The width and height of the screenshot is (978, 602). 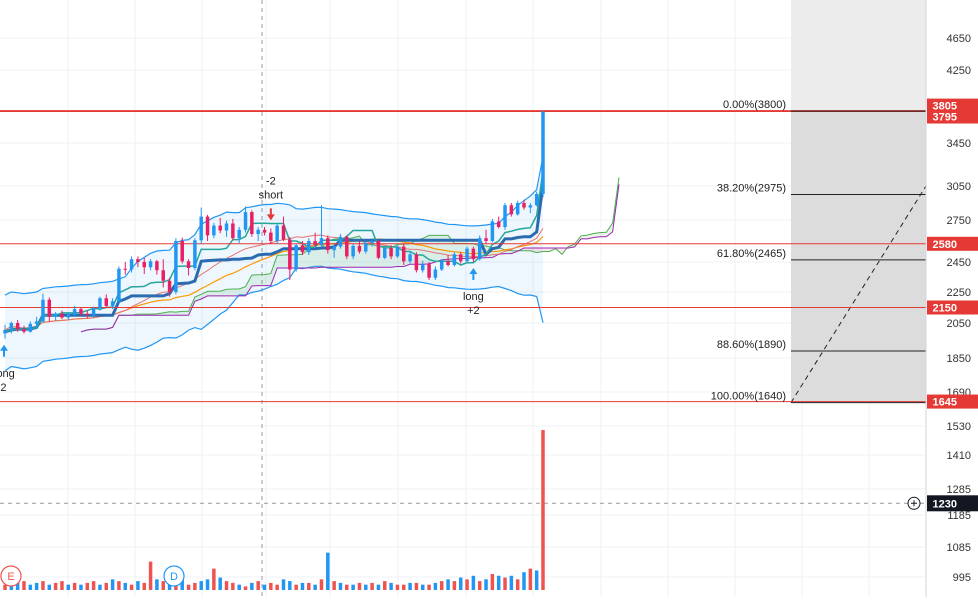 I want to click on y-tick-label: 3450, so click(x=959, y=144).